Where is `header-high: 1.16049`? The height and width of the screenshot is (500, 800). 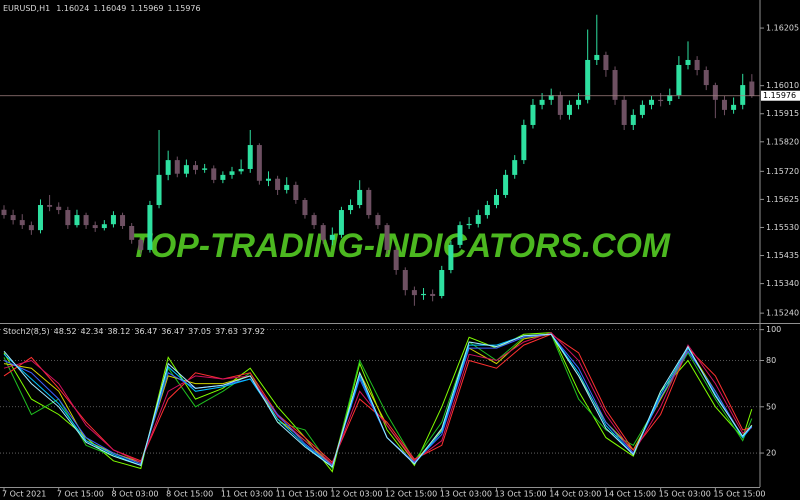
header-high: 1.16049 is located at coordinates (109, 8).